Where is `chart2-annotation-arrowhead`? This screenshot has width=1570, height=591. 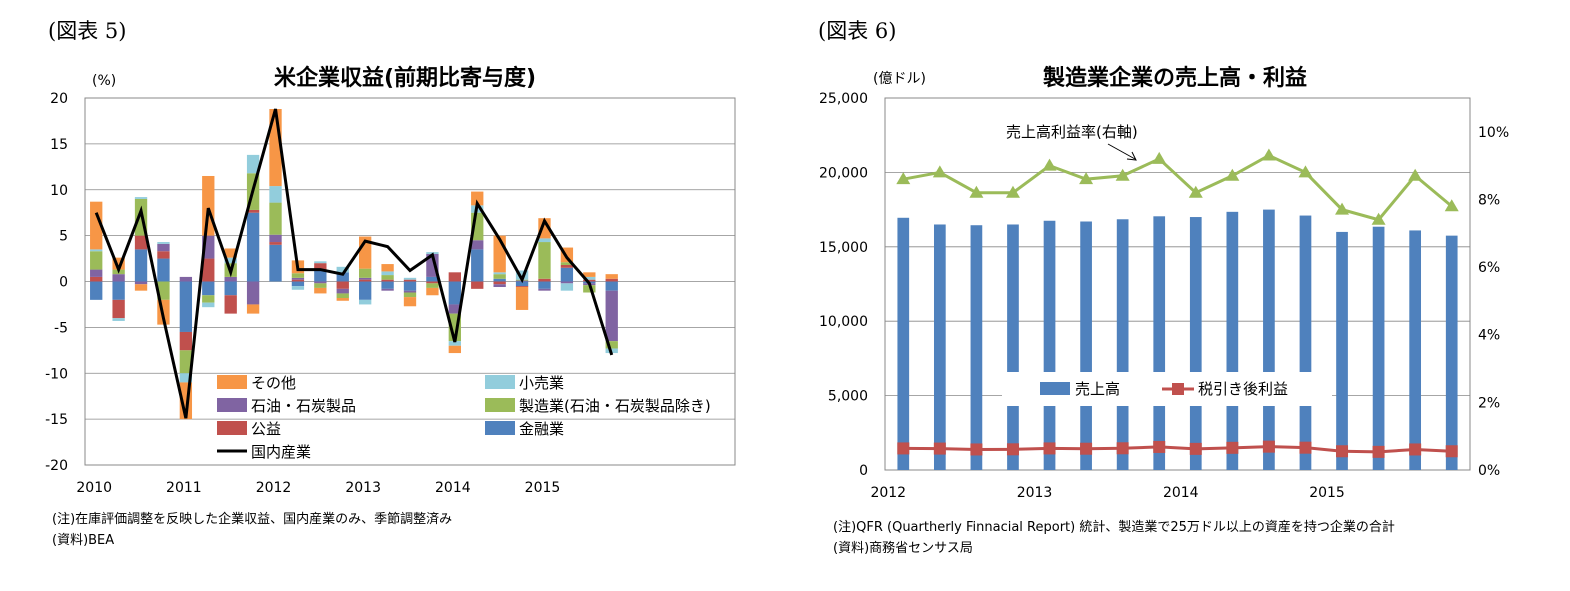
chart2-annotation-arrowhead is located at coordinates (1131, 156).